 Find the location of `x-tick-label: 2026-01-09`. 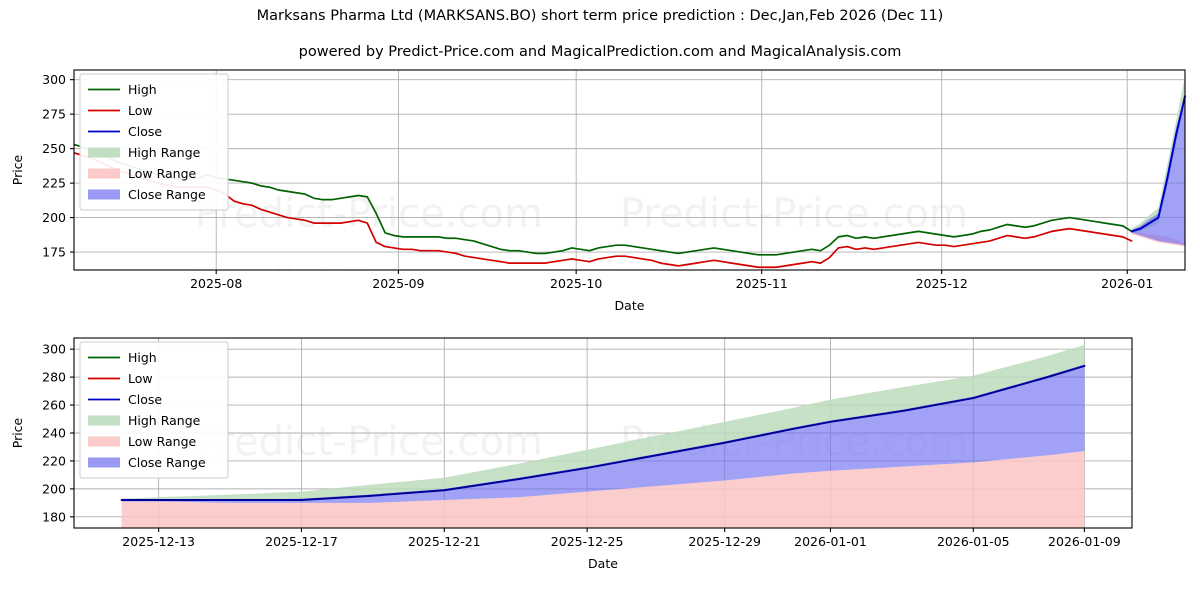

x-tick-label: 2026-01-09 is located at coordinates (1084, 541).